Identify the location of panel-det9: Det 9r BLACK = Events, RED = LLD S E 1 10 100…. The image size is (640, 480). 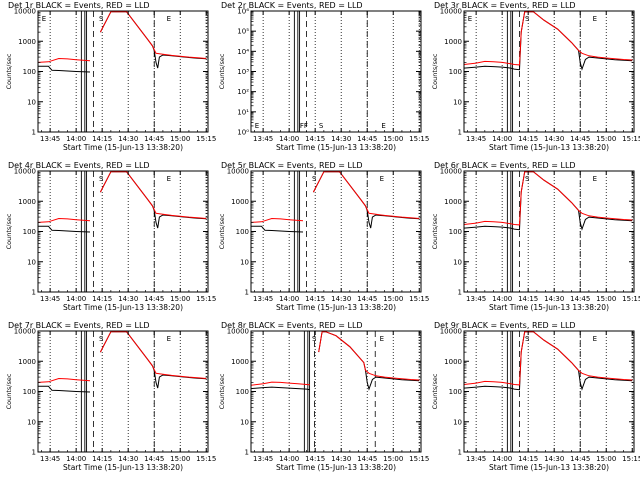
(535, 396).